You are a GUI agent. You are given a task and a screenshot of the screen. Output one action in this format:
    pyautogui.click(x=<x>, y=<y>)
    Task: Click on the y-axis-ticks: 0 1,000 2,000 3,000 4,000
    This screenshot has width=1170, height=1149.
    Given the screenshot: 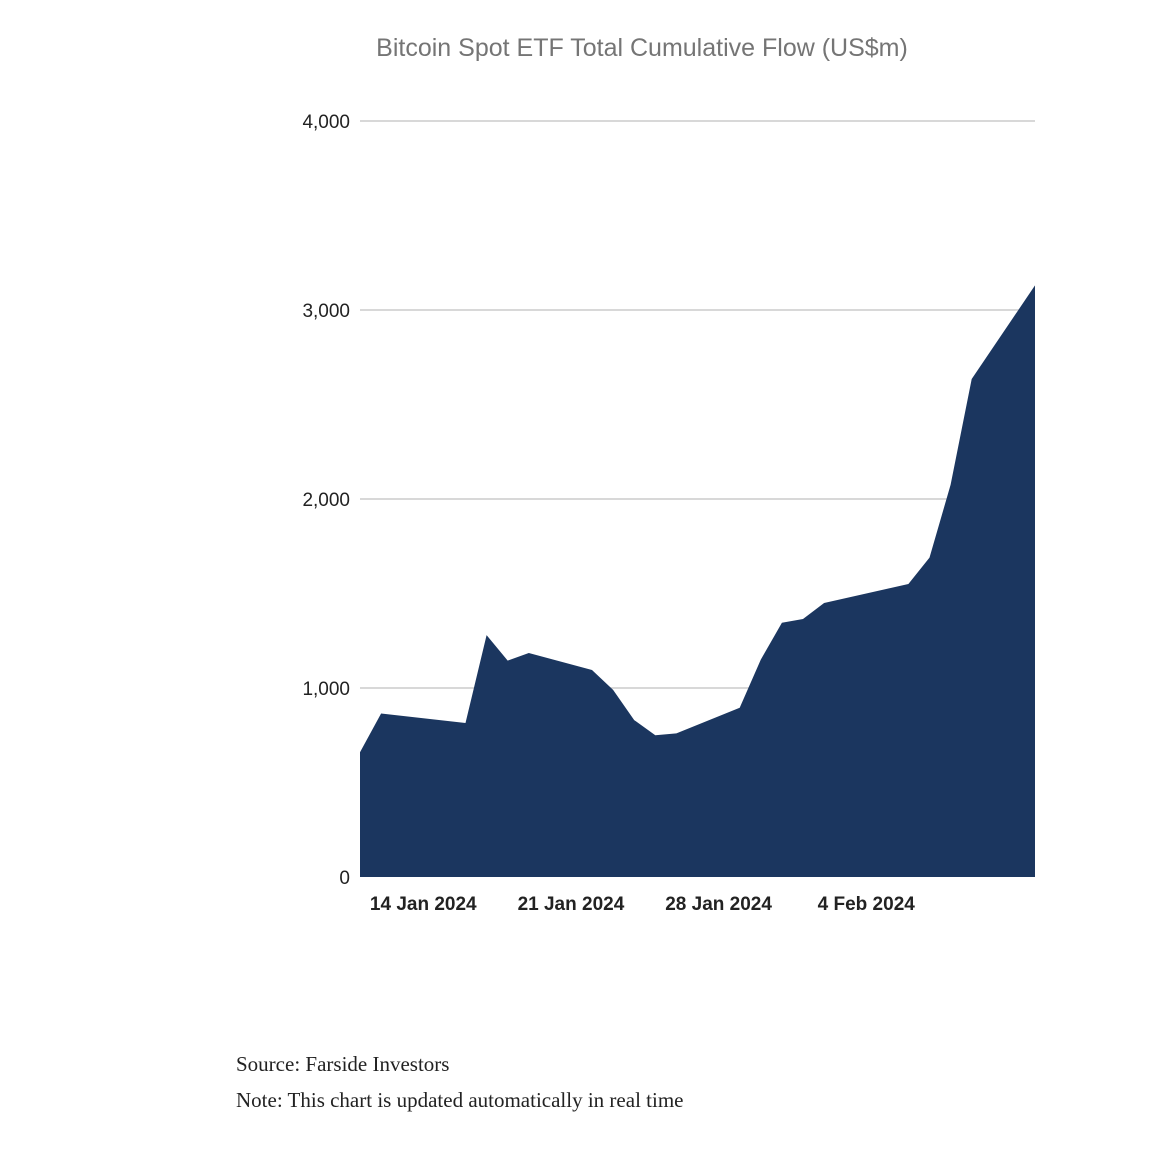 What is the action you would take?
    pyautogui.click(x=326, y=500)
    